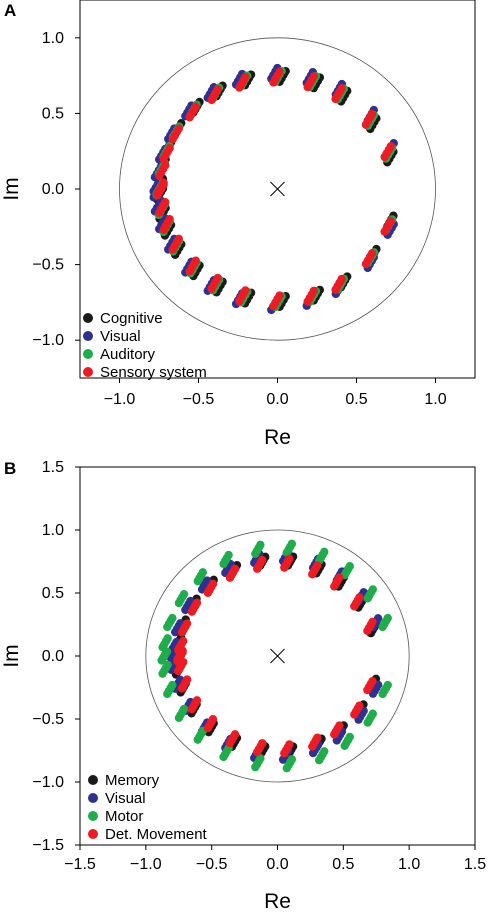 This screenshot has height=915, width=489. Describe the element at coordinates (53, 467) in the screenshot. I see `y-tick-label: 1.5` at that location.